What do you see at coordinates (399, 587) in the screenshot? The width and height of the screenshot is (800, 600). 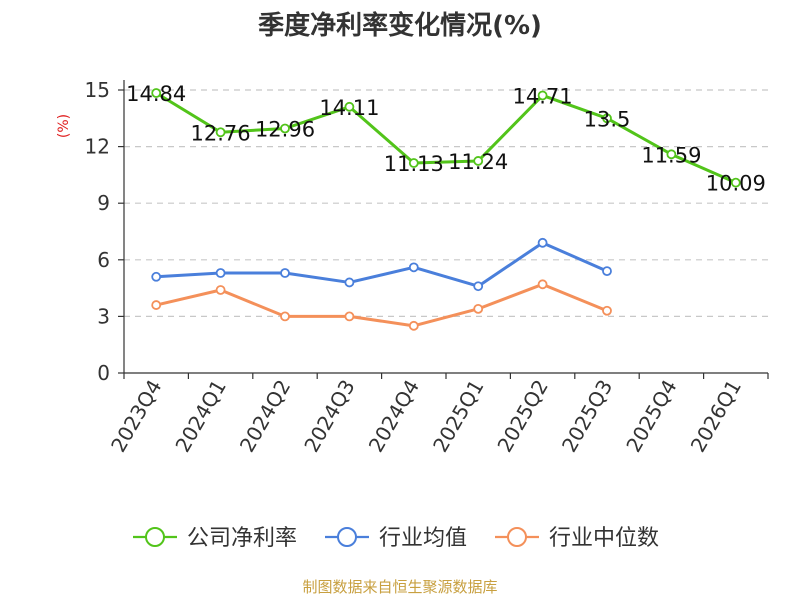 I see `source-note: 制图数据来自恒生聚源数据库` at bounding box center [399, 587].